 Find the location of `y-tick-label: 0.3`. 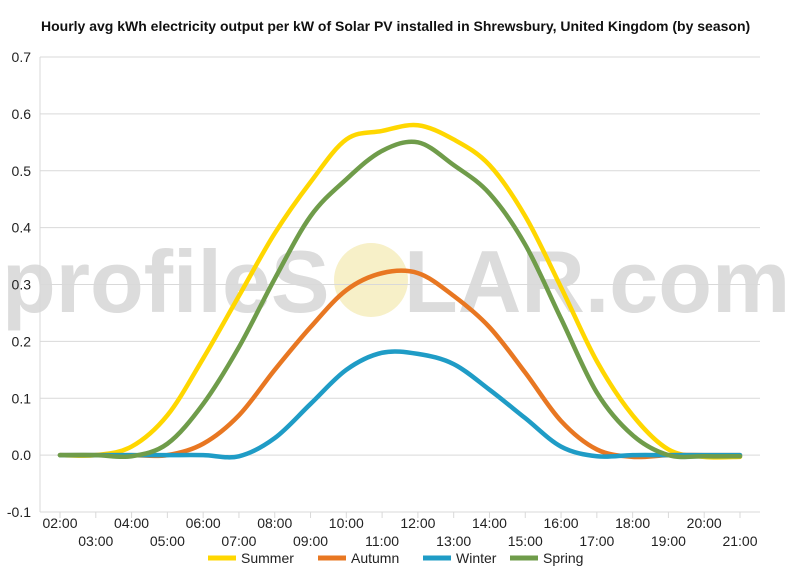

y-tick-label: 0.3 is located at coordinates (22, 285).